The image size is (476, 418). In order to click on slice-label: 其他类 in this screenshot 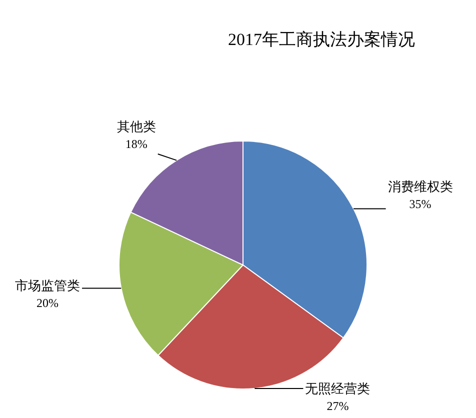, I will do `click(136, 126)`.